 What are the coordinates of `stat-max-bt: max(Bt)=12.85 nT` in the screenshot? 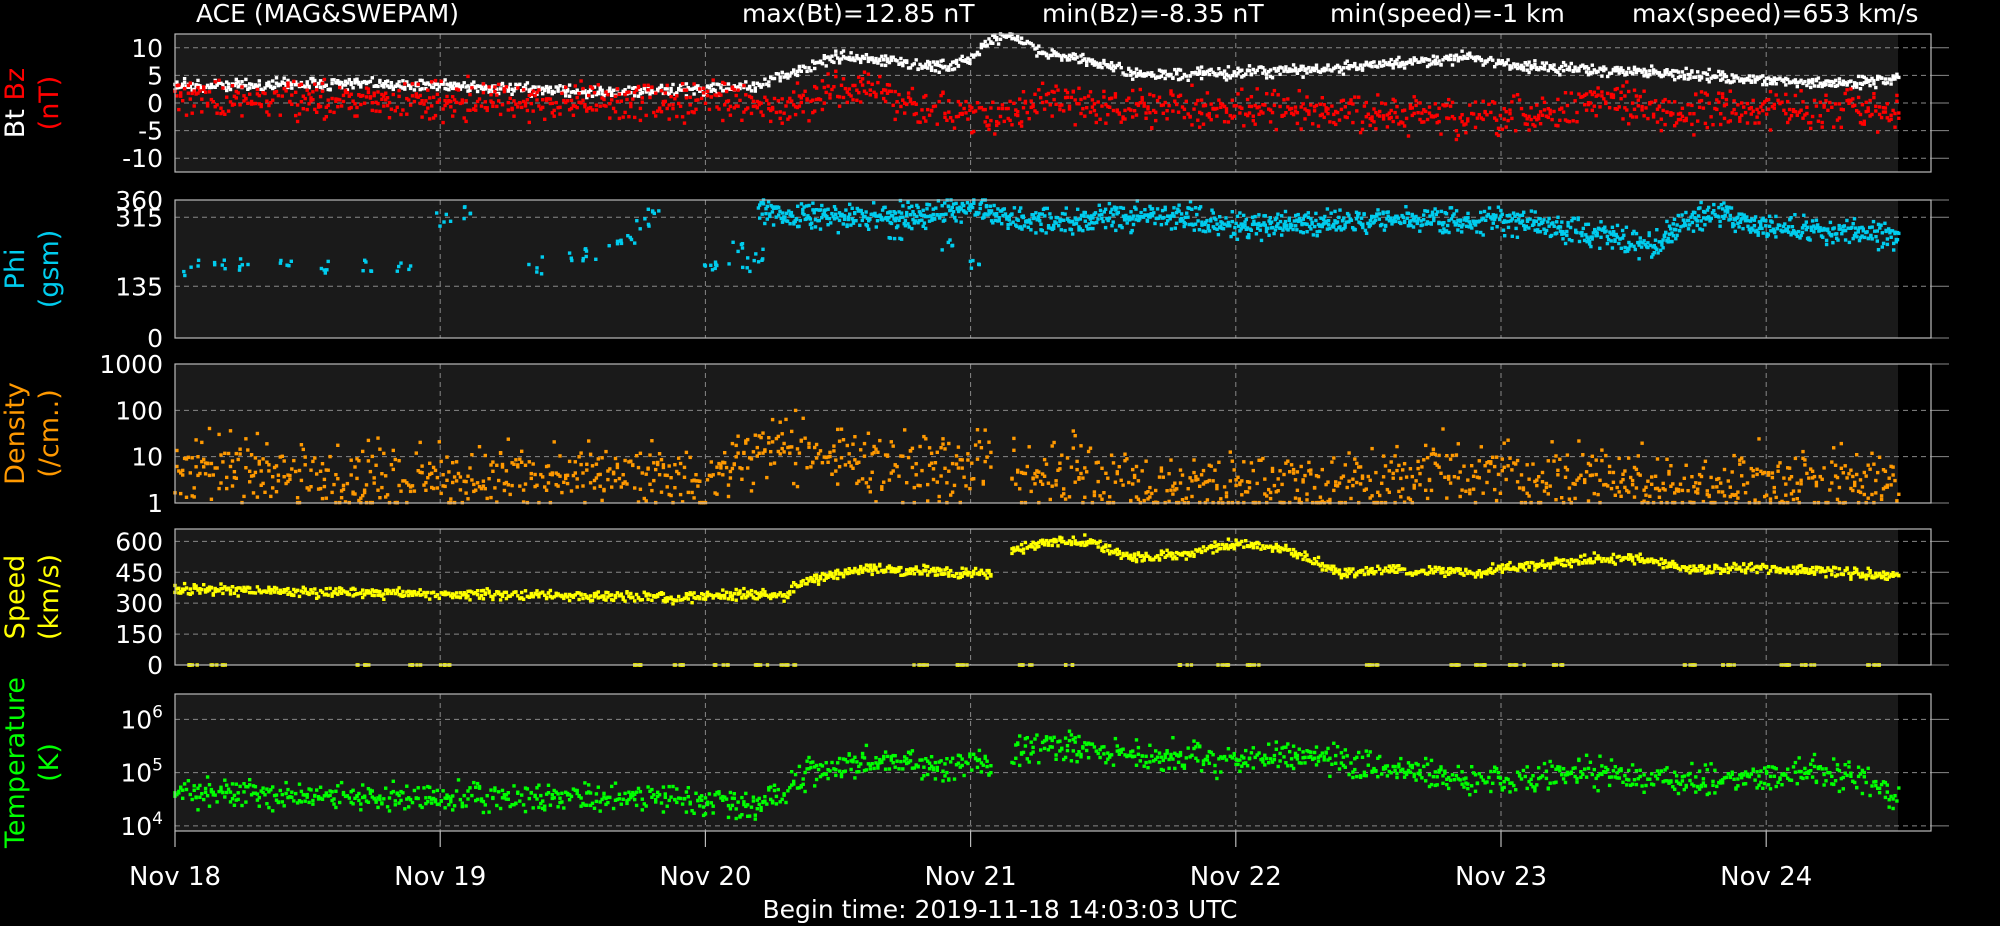 It's located at (858, 14).